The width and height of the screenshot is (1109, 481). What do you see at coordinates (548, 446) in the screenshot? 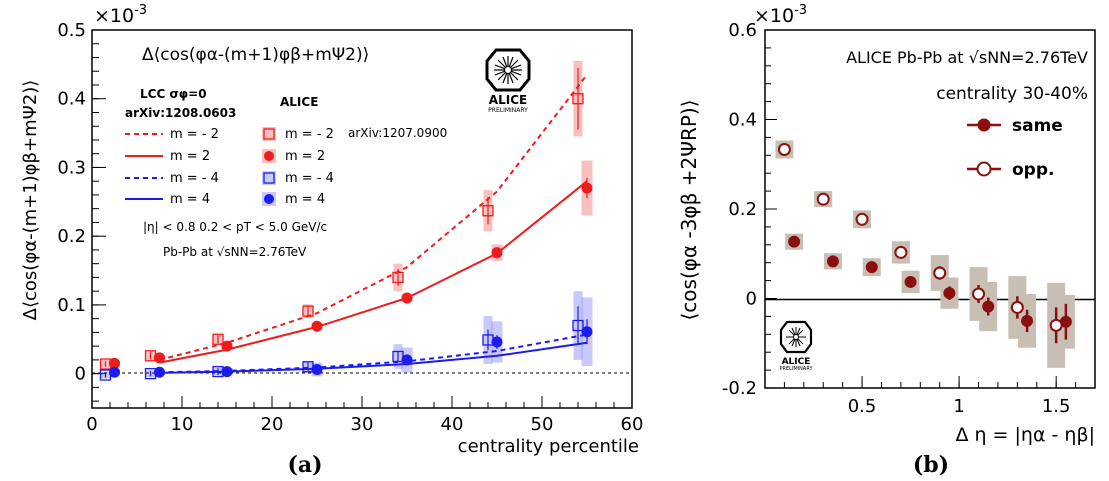
I see `panel-a-x-axis-label: centrality percentile` at bounding box center [548, 446].